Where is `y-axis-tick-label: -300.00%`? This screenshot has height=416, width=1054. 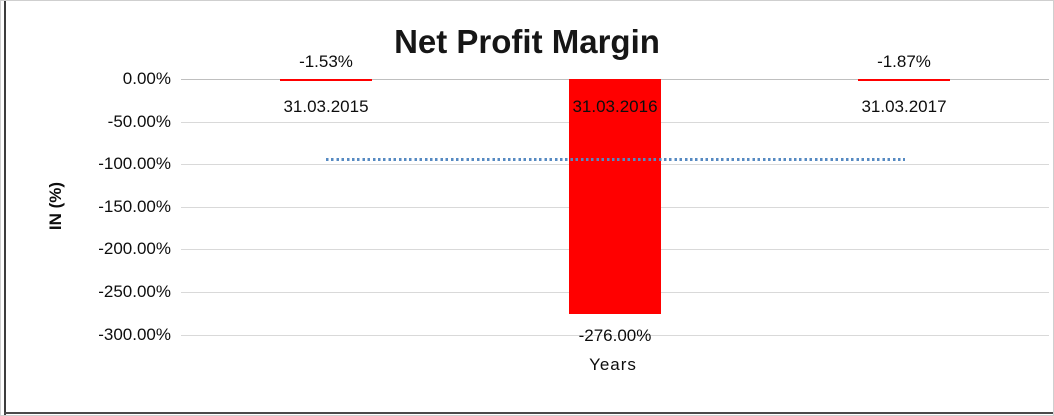
y-axis-tick-label: -300.00% is located at coordinates (134, 334).